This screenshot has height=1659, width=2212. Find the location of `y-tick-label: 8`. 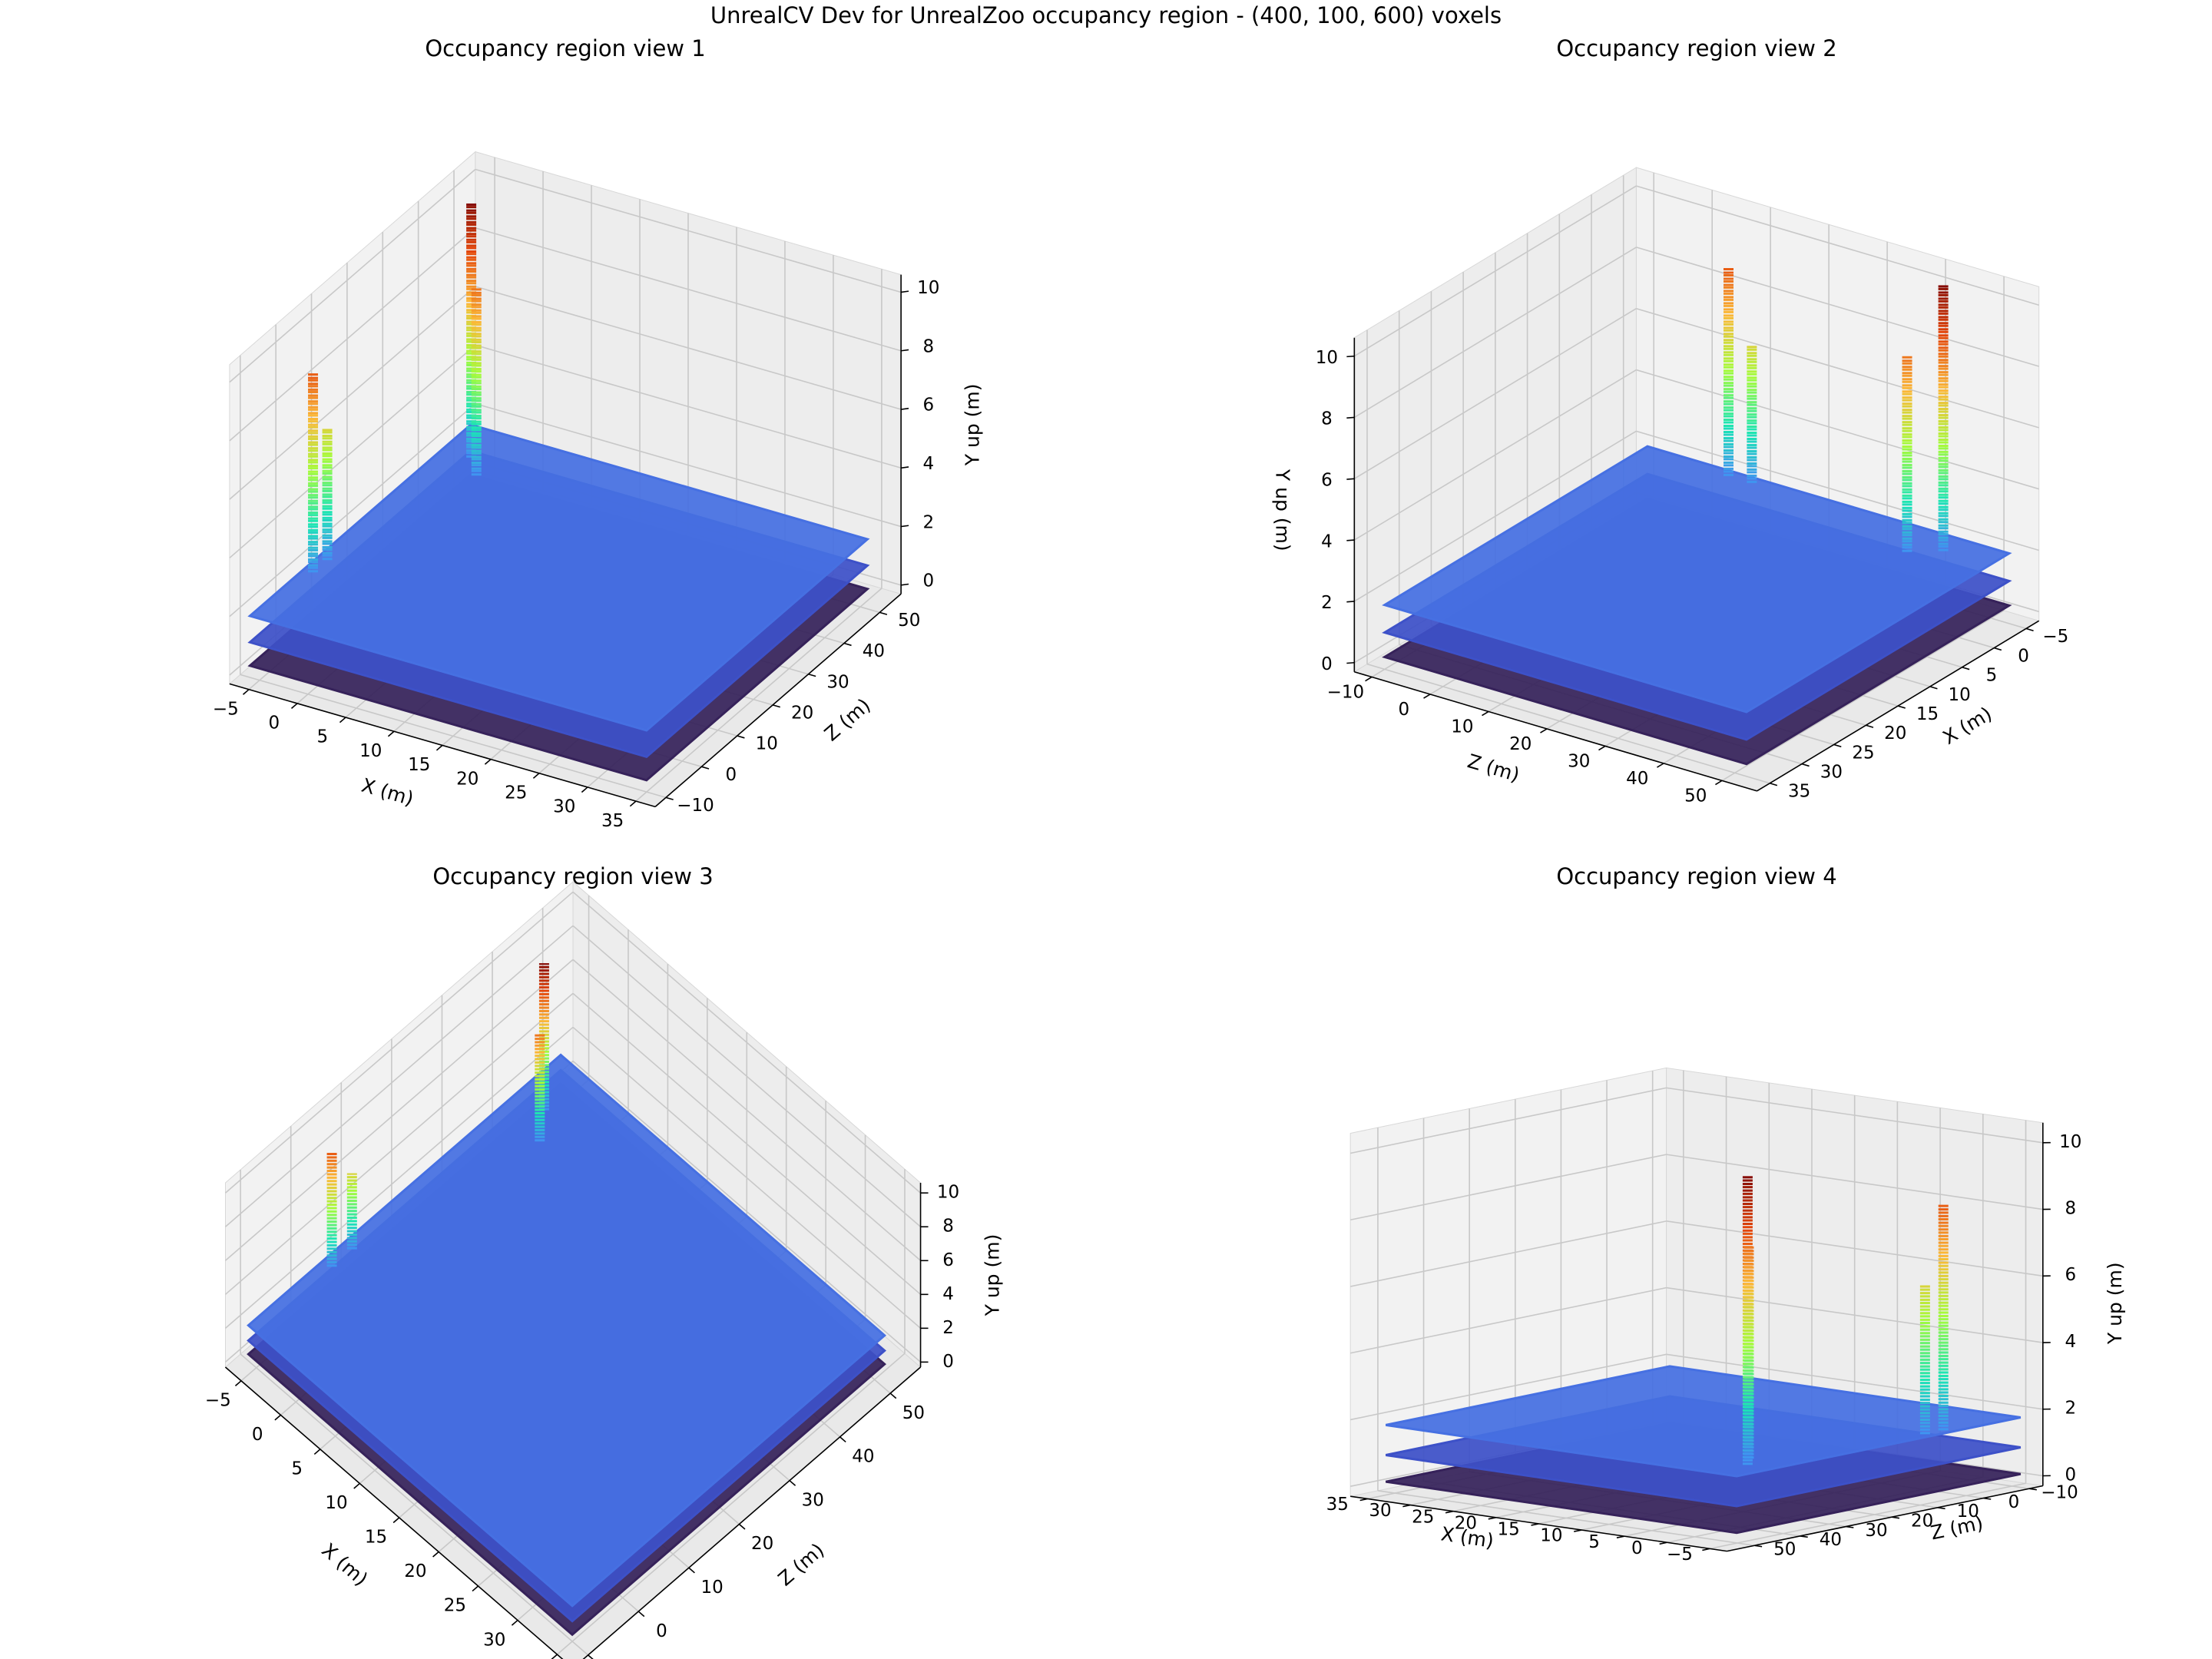

y-tick-label: 8 is located at coordinates (2071, 1209).